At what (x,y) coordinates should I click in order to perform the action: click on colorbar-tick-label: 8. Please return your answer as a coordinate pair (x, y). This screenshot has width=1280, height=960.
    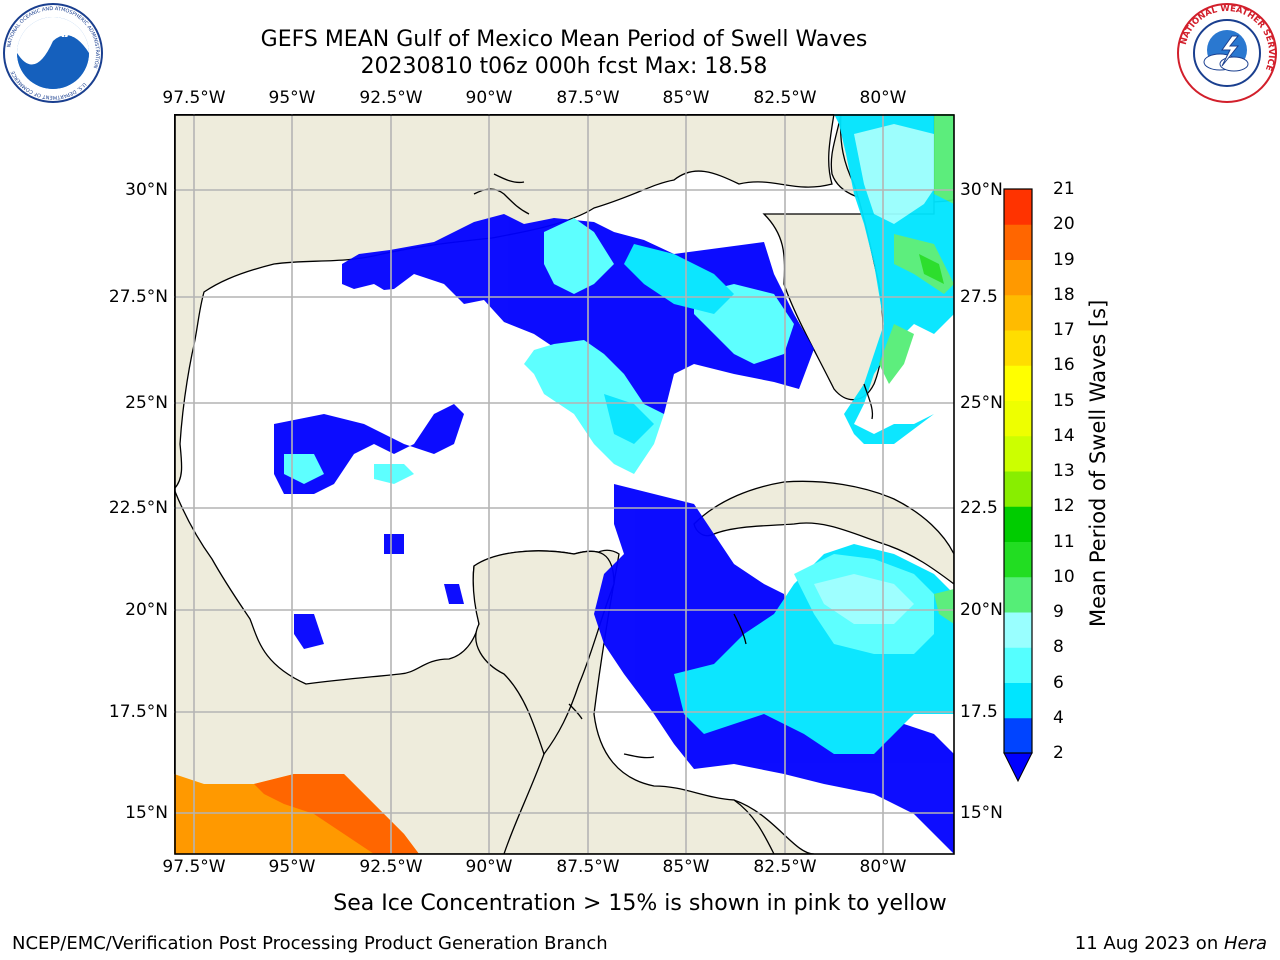
    Looking at the image, I should click on (1058, 647).